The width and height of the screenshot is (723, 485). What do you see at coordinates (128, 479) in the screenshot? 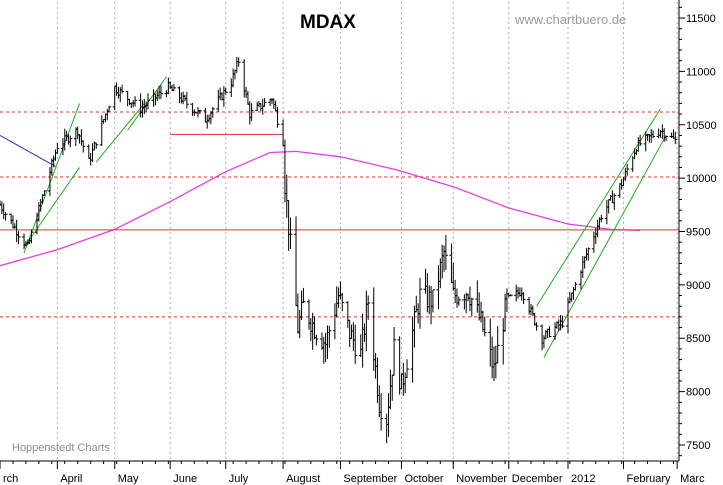
I see `x-tick-label: May` at bounding box center [128, 479].